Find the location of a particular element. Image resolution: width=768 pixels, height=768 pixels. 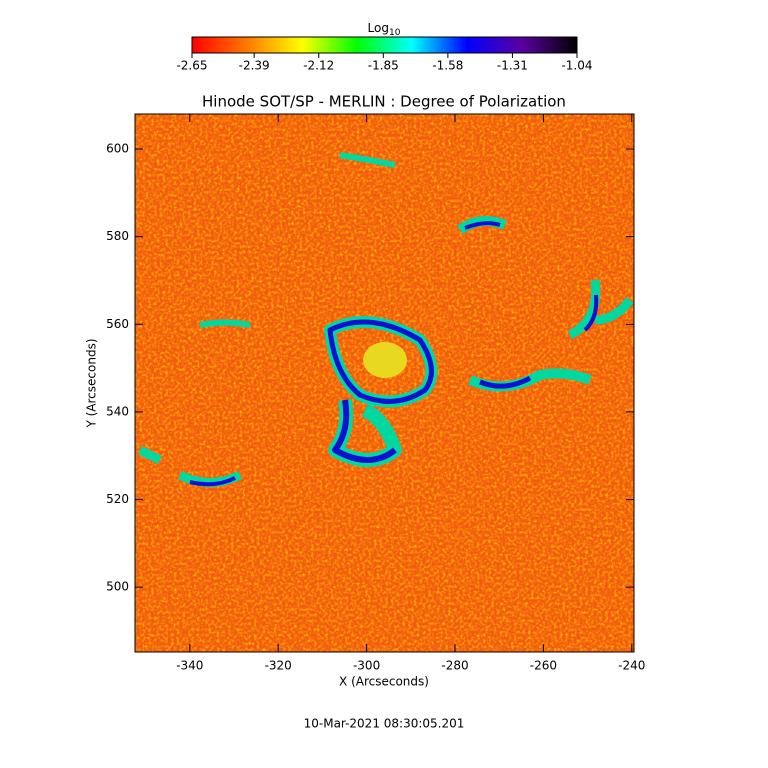

y-tick-label: 560 is located at coordinates (117, 324).